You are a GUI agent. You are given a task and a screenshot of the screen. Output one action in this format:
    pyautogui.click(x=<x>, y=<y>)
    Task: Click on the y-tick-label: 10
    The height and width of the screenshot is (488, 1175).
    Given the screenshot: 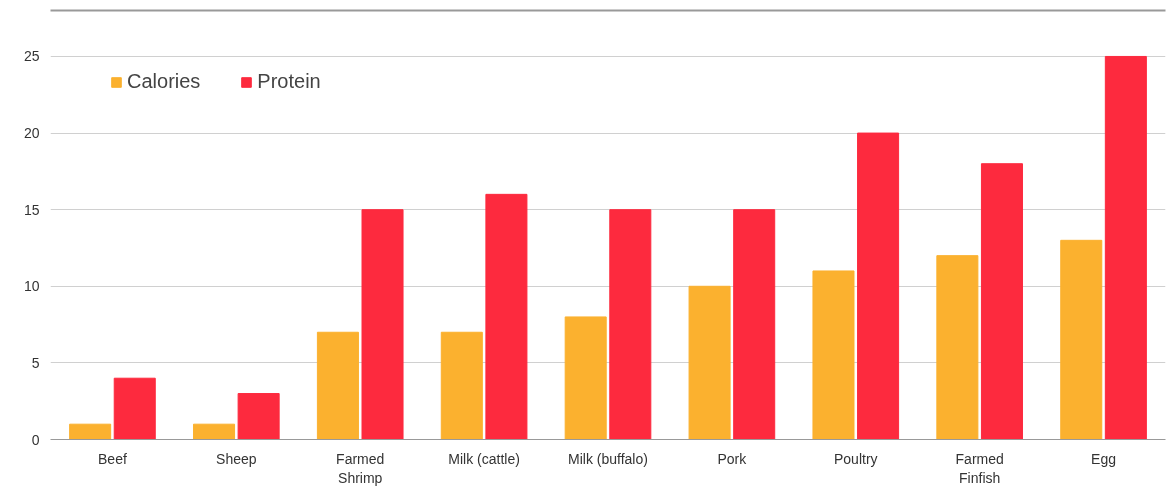 What is the action you would take?
    pyautogui.click(x=31, y=286)
    